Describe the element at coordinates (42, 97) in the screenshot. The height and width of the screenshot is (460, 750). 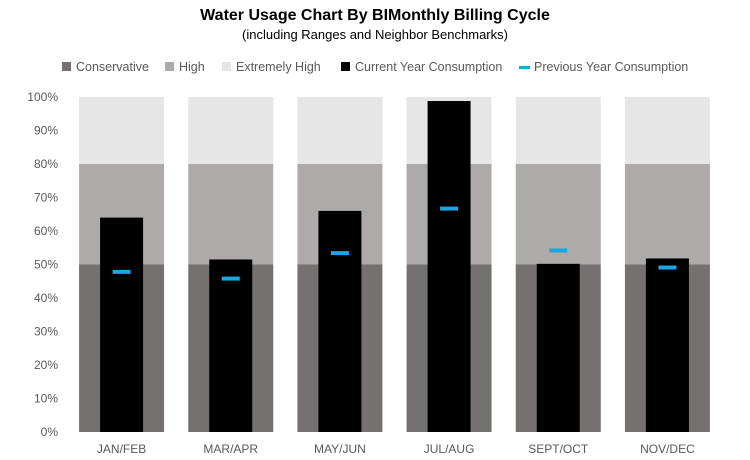
I see `y-tick-label: 100%` at that location.